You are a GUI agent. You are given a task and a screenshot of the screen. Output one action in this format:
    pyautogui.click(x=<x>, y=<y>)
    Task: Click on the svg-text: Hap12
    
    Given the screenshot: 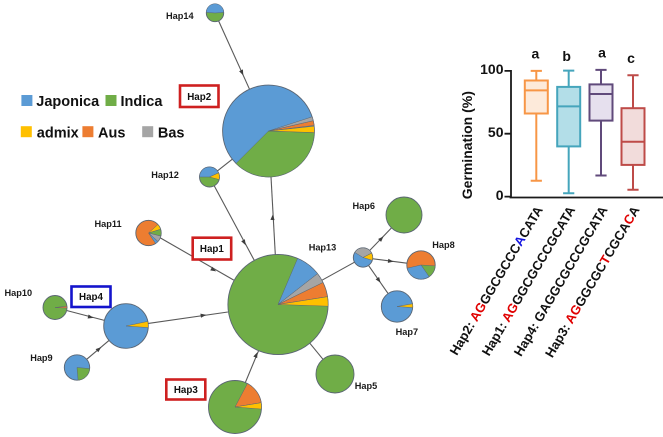 What is the action you would take?
    pyautogui.click(x=165, y=175)
    